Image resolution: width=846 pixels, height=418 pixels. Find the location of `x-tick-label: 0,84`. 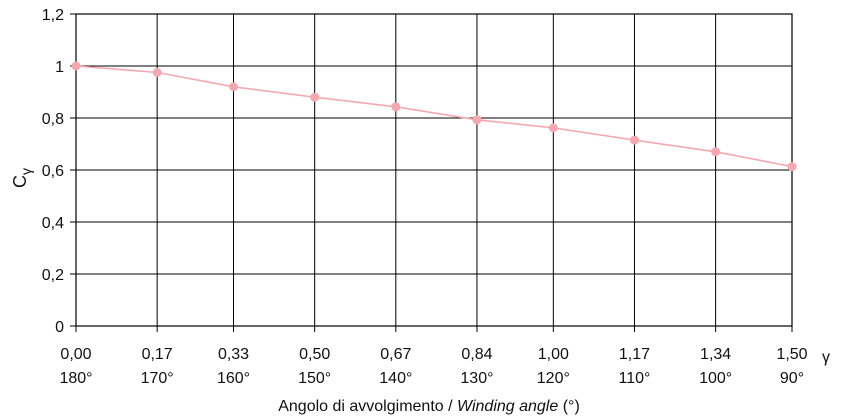

x-tick-label: 0,84 is located at coordinates (476, 354).